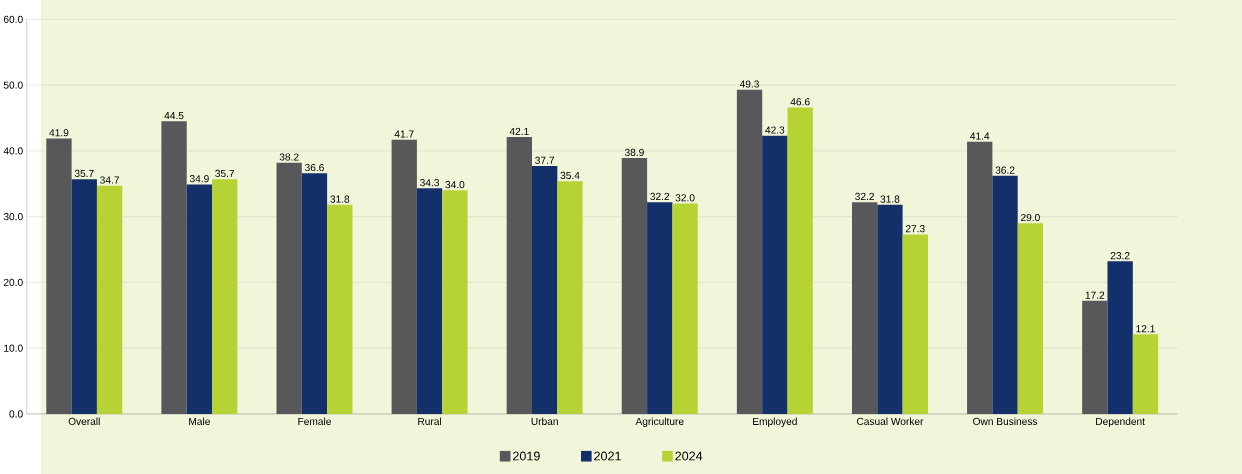  Describe the element at coordinates (570, 175) in the screenshot. I see `data-label: 35.4` at that location.